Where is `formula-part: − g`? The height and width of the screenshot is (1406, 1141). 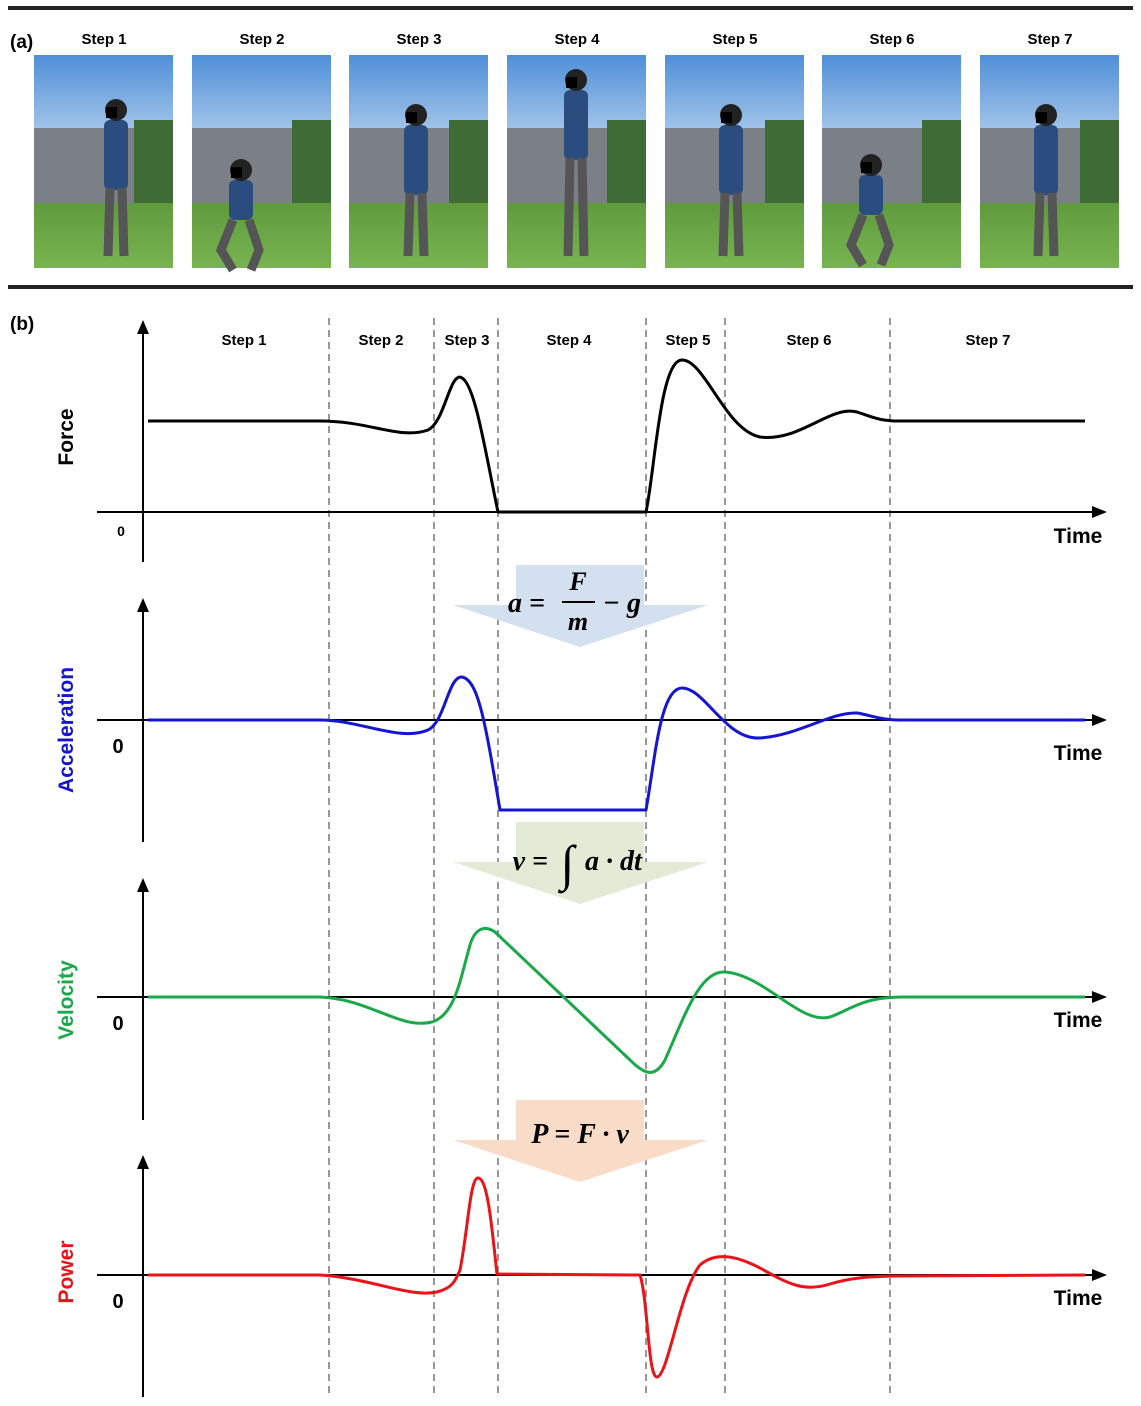 formula-part: − g is located at coordinates (622, 603).